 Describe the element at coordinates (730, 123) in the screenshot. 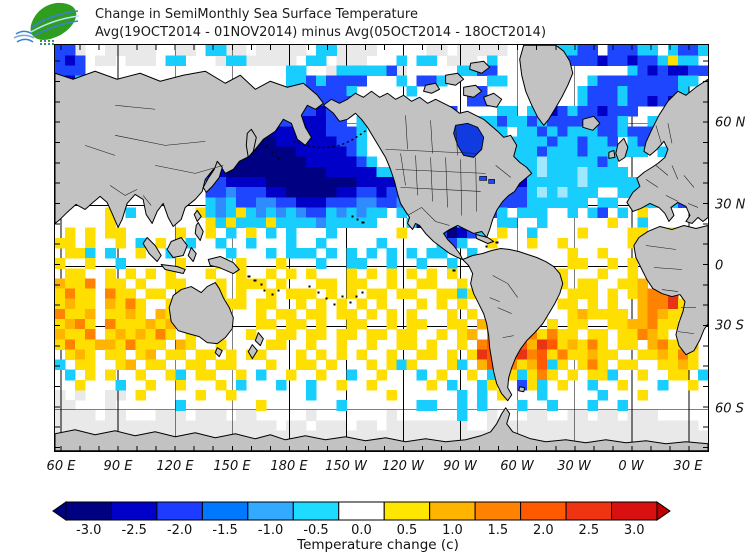

I see `y-axis-label: 60 N` at that location.